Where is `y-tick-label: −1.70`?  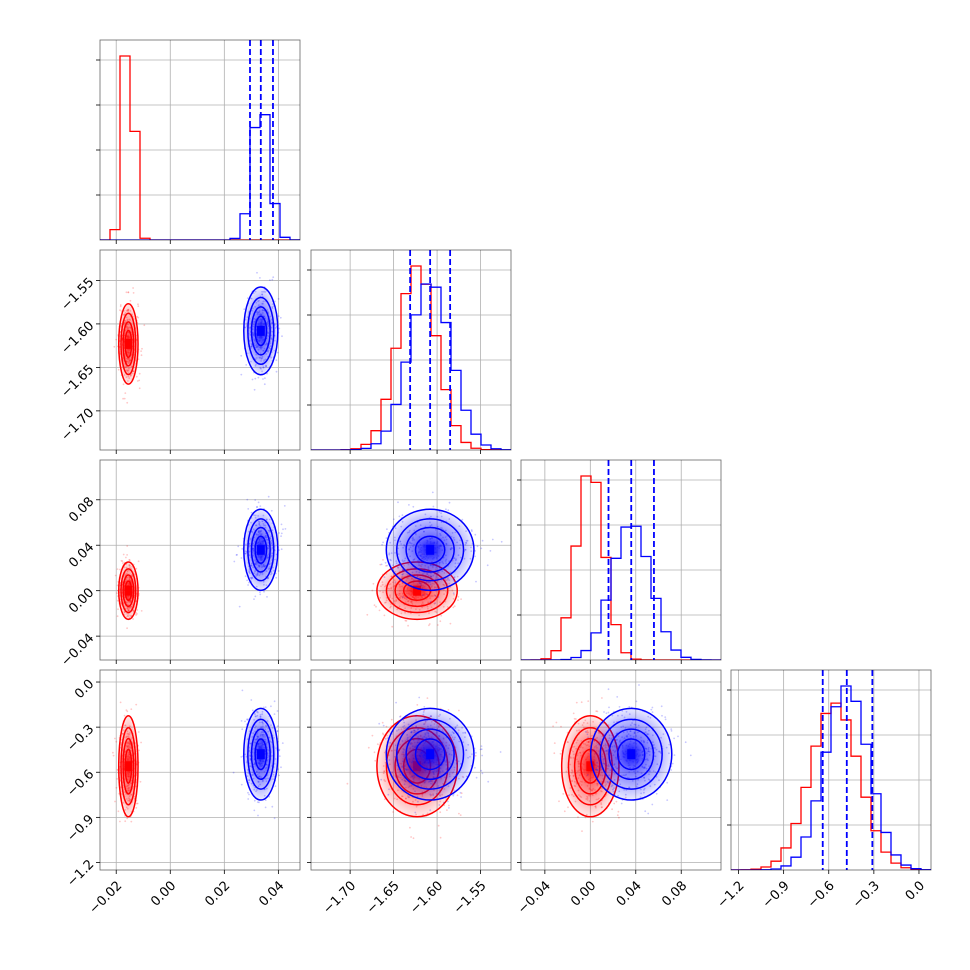 y-tick-label: −1.70 is located at coordinates (78, 425).